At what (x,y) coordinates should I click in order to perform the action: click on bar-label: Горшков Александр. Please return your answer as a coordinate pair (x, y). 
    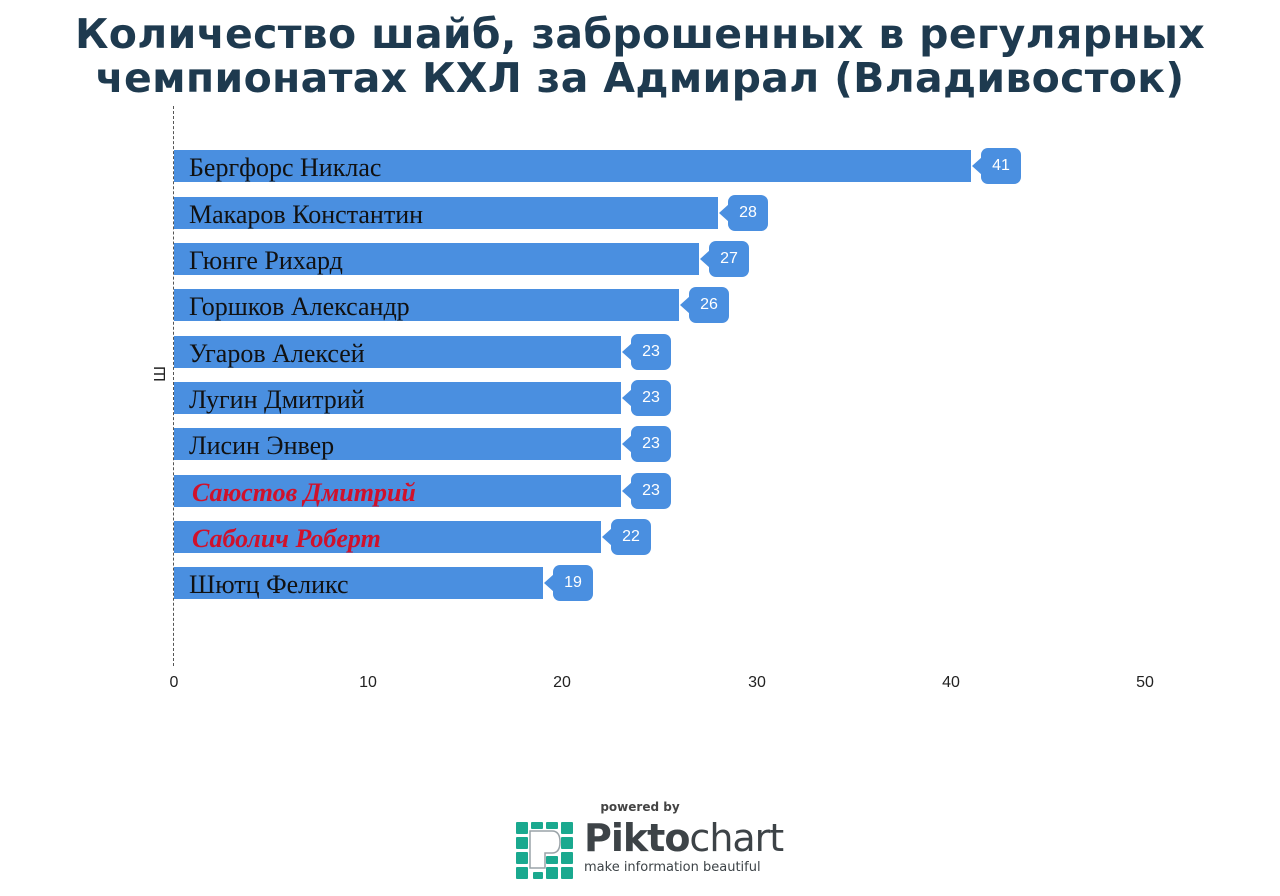
    Looking at the image, I should click on (299, 306).